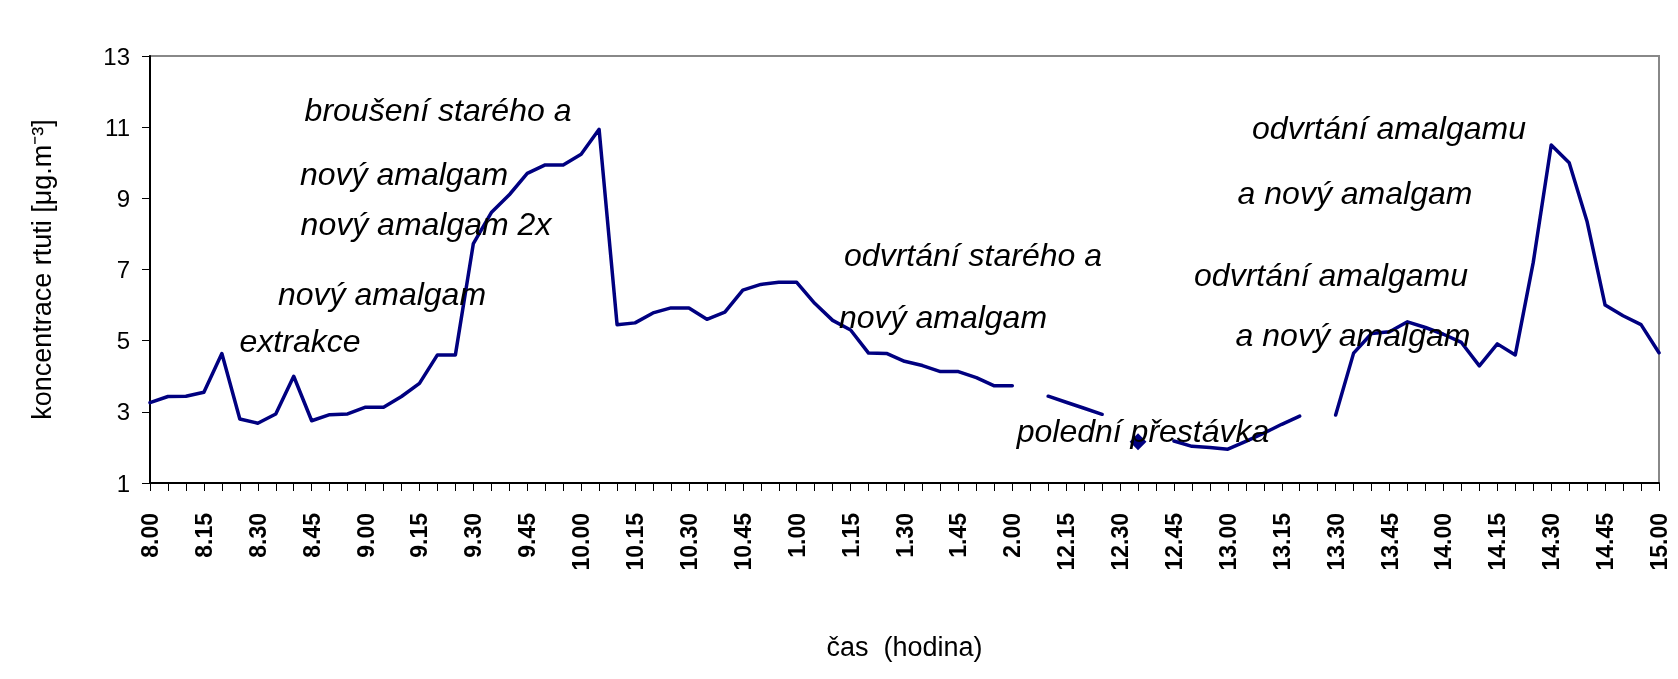  I want to click on y-tick-label: 5, so click(123, 341).